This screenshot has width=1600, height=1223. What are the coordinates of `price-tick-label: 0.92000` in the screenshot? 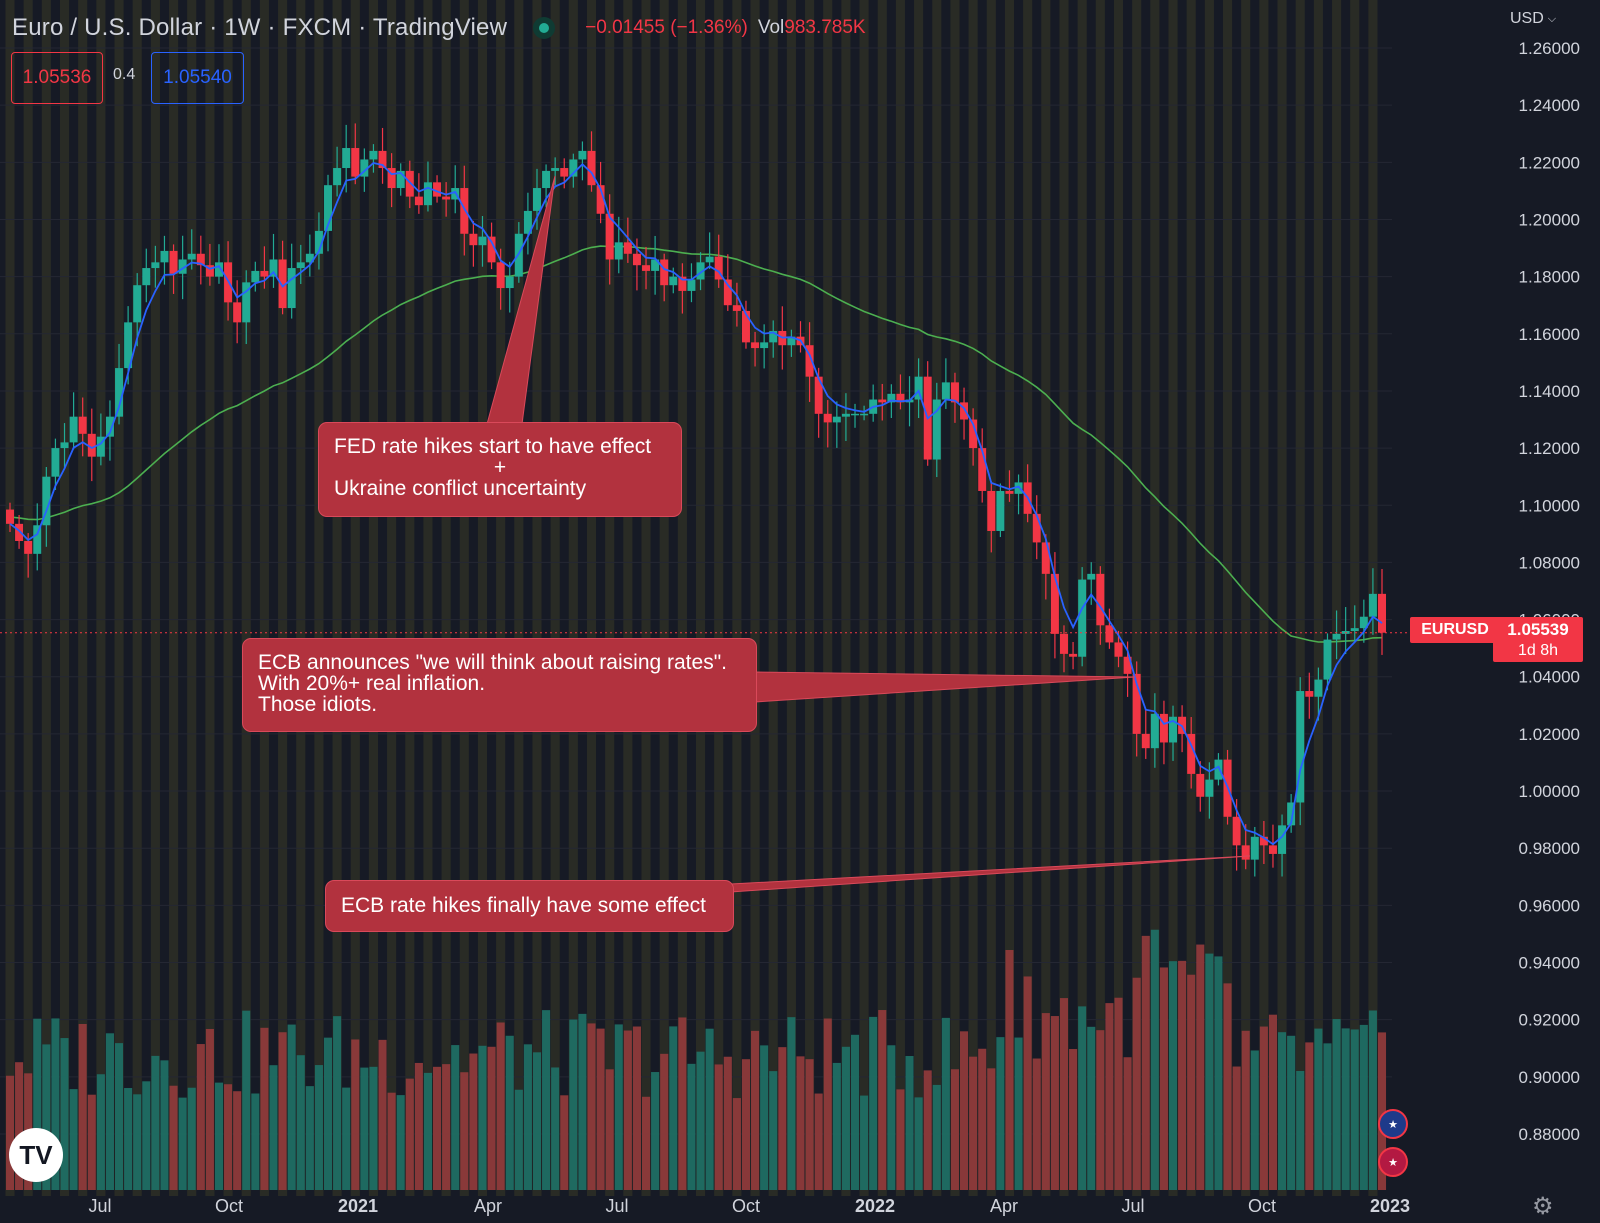 It's located at (1549, 1020).